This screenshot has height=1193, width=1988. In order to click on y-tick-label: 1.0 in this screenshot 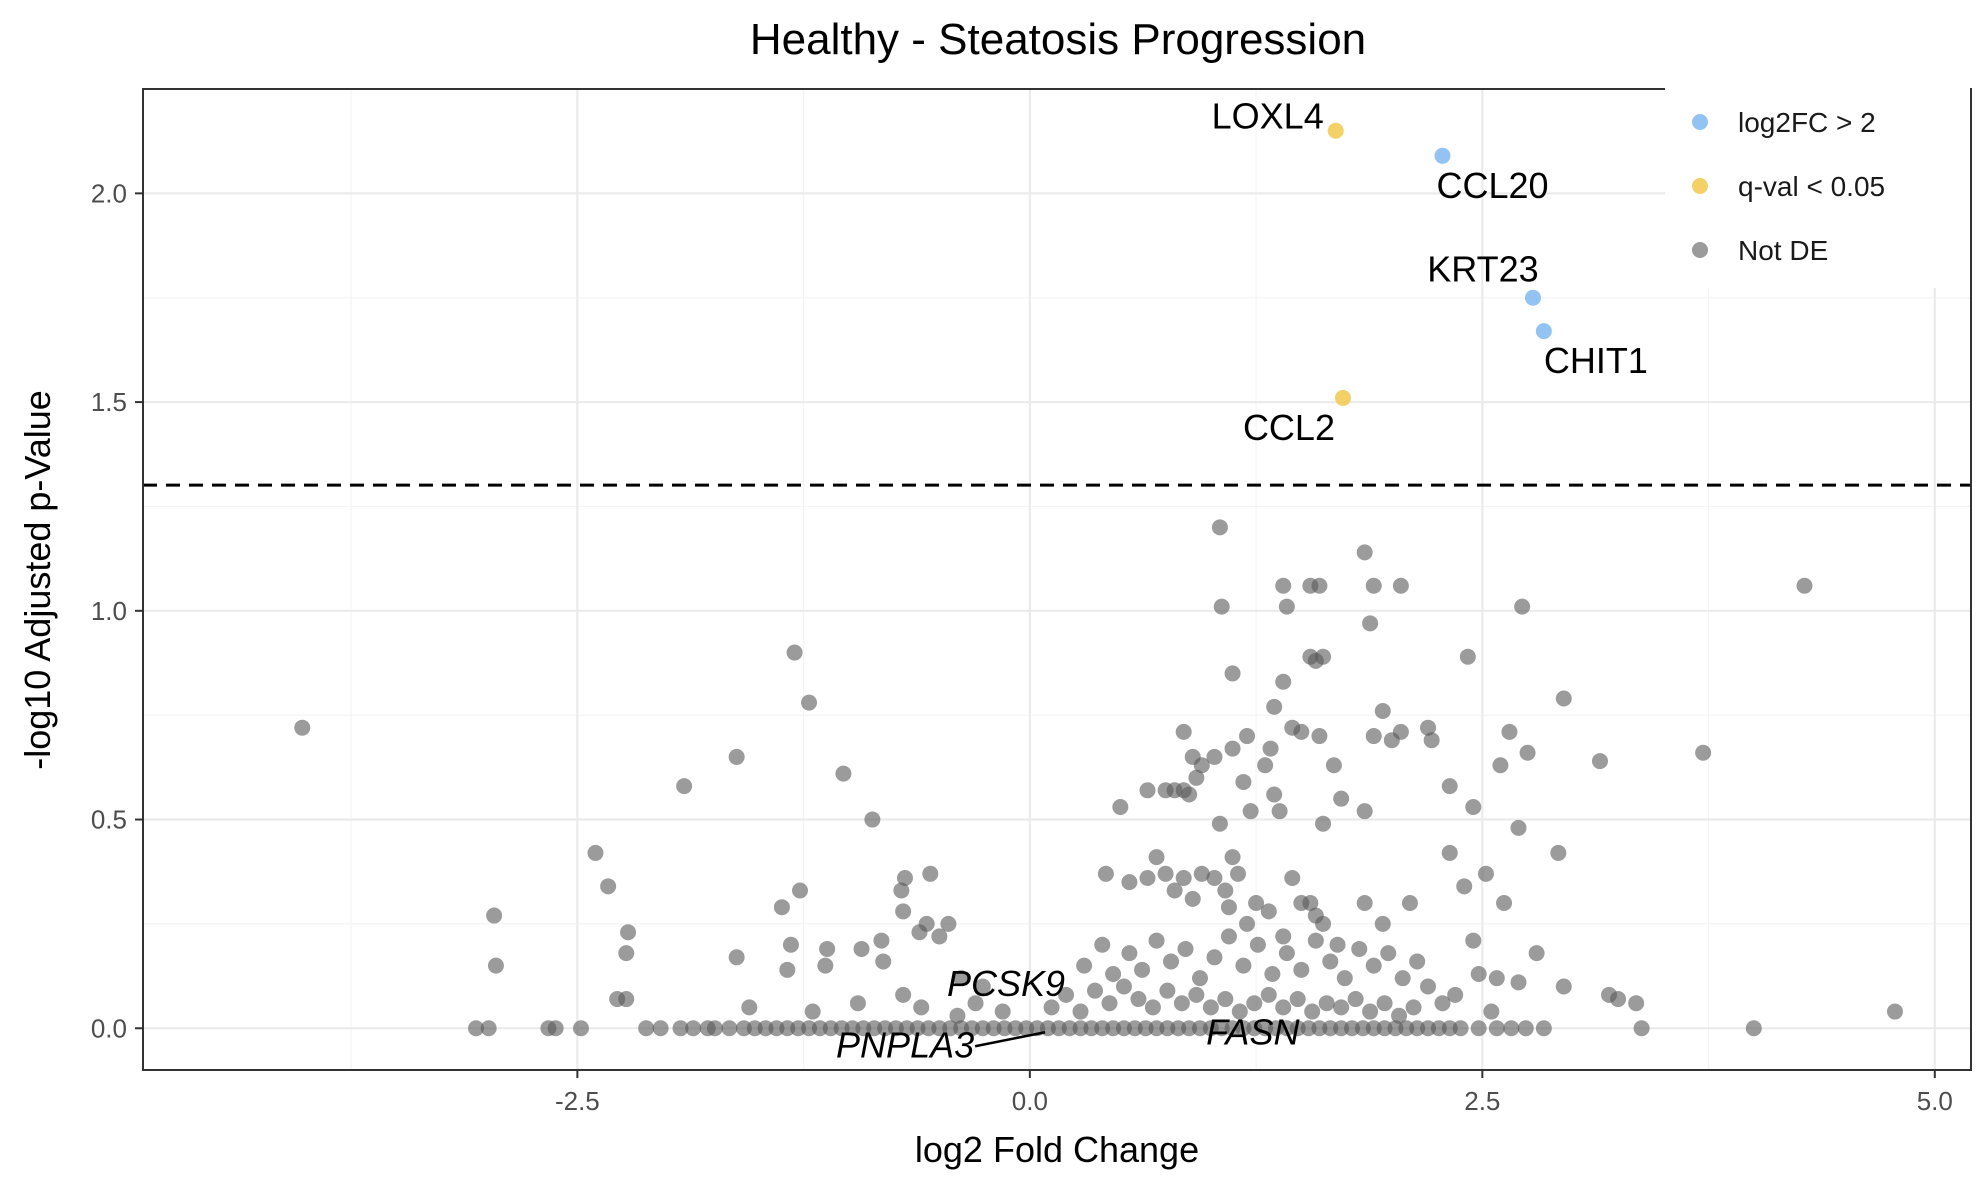, I will do `click(109, 611)`.